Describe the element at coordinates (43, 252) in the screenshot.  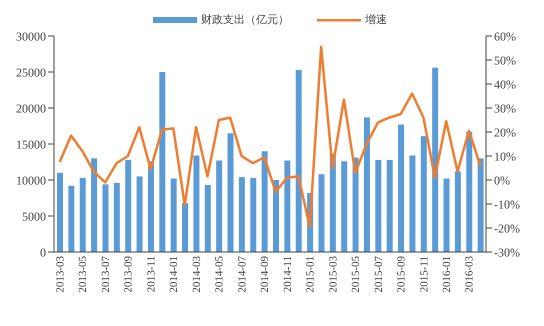
I see `y-tick-label: 0` at that location.